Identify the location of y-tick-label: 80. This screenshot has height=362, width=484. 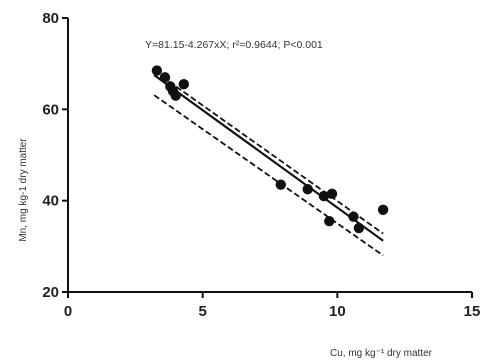
(50, 18).